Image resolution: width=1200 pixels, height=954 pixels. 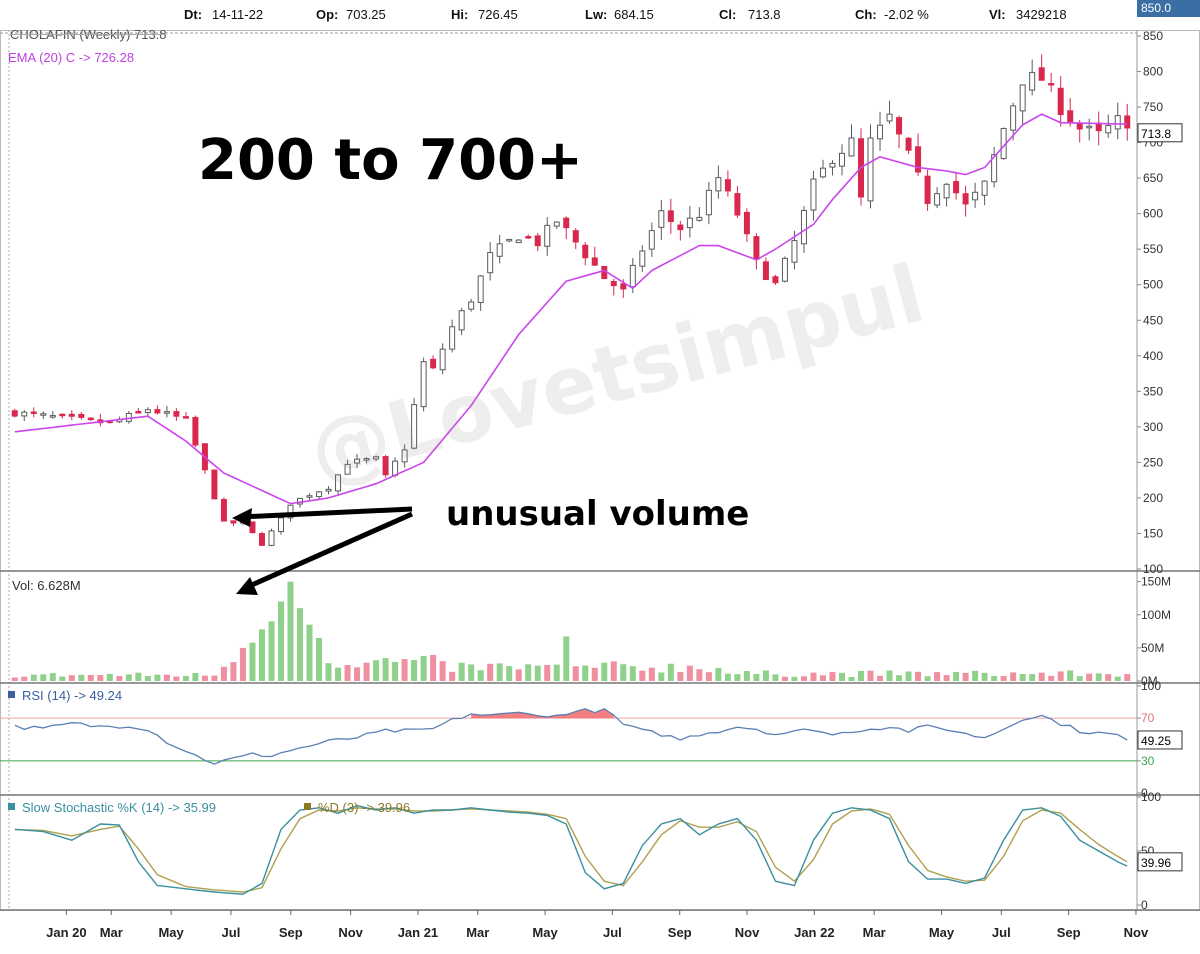 What do you see at coordinates (1168, 8) in the screenshot?
I see `scale-top-tag: 850.0` at bounding box center [1168, 8].